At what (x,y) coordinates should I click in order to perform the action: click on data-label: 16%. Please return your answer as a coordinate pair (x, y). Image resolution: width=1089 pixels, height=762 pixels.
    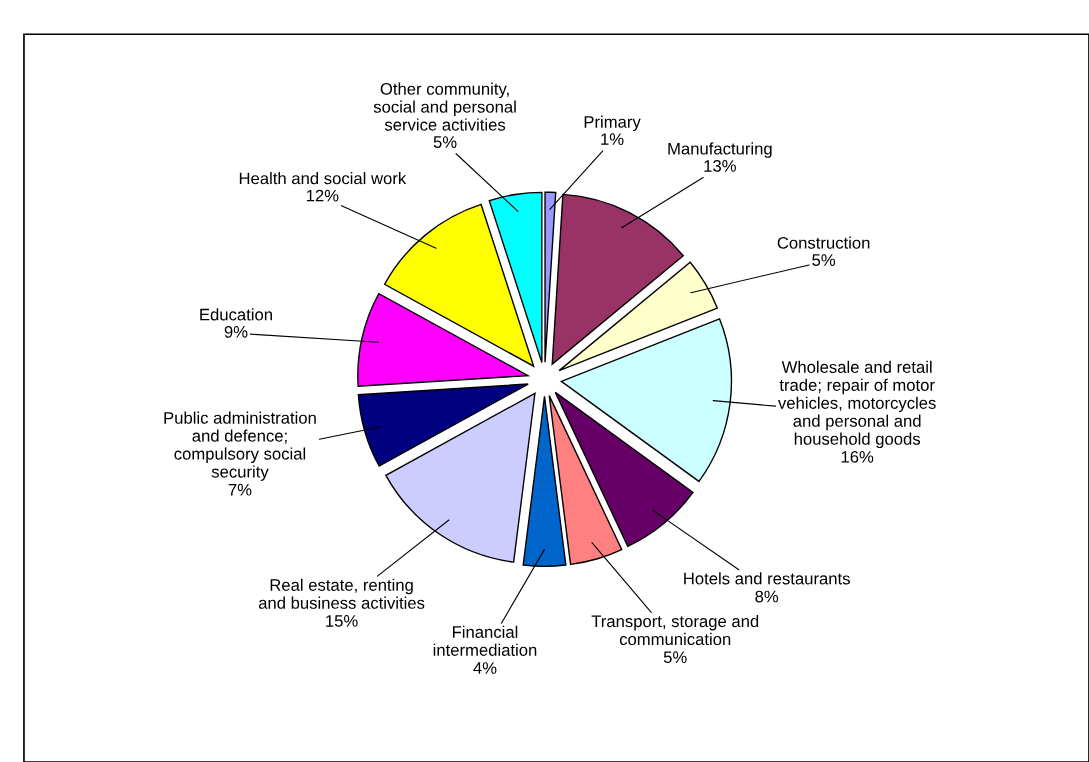
    Looking at the image, I should click on (857, 456).